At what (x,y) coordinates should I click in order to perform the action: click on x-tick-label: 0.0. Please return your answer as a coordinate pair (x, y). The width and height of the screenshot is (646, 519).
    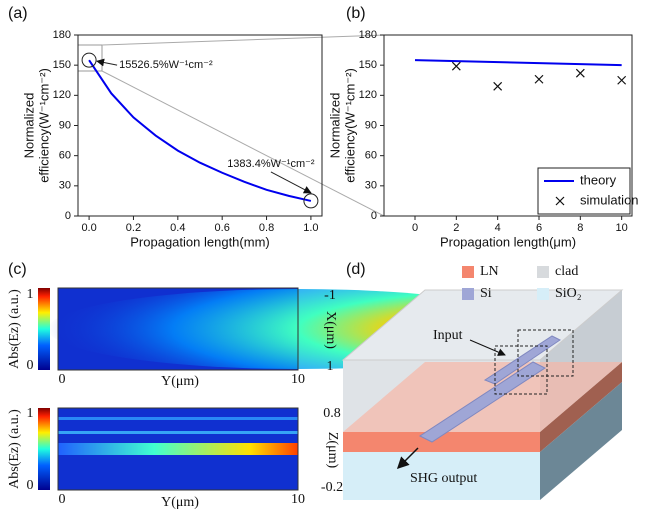
    Looking at the image, I should click on (88, 228).